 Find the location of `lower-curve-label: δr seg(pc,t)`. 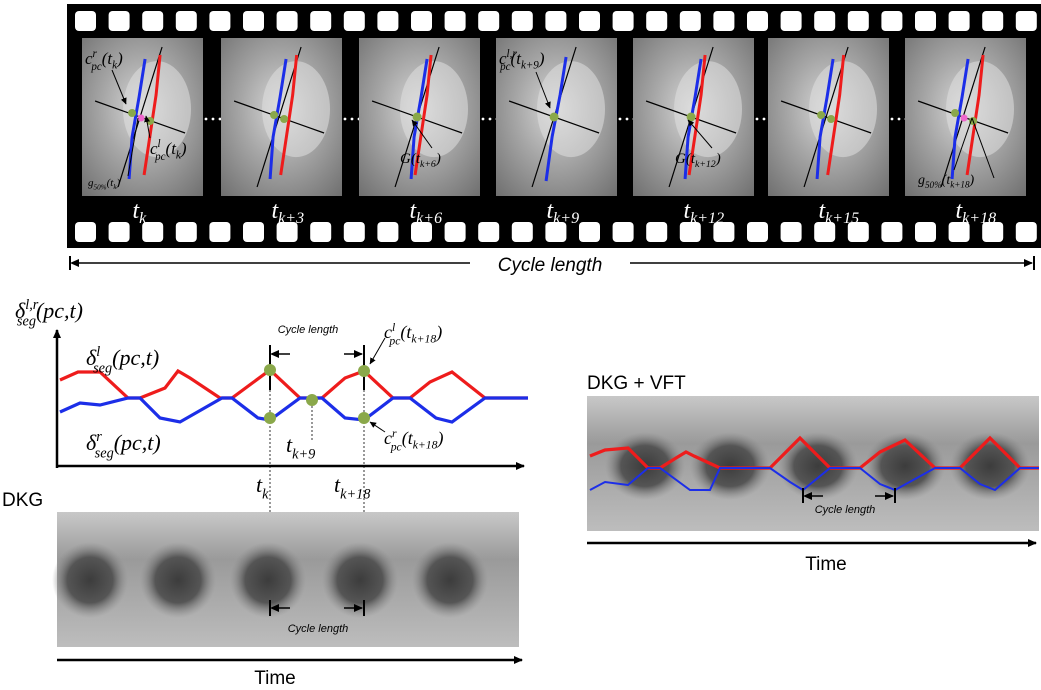

lower-curve-label: δr seg(pc,t) is located at coordinates (123, 445).